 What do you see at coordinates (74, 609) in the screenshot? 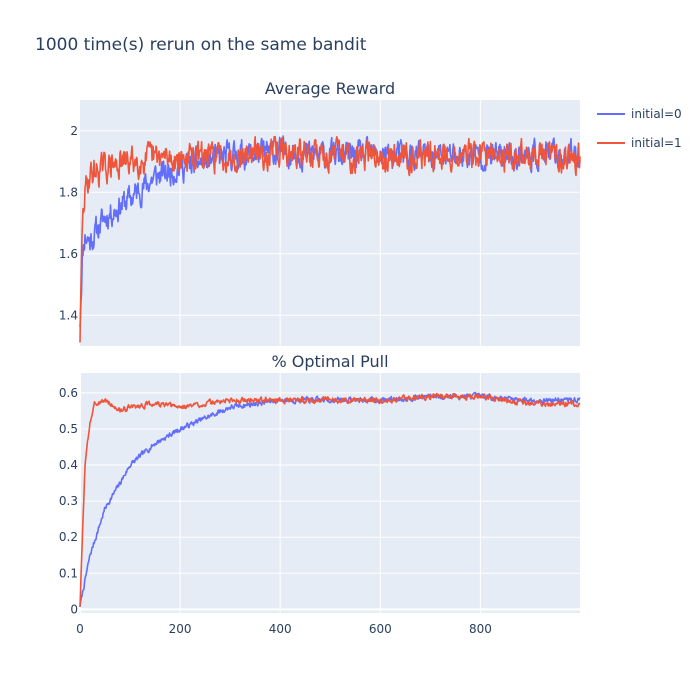
I see `y-tick-label: 0` at bounding box center [74, 609].